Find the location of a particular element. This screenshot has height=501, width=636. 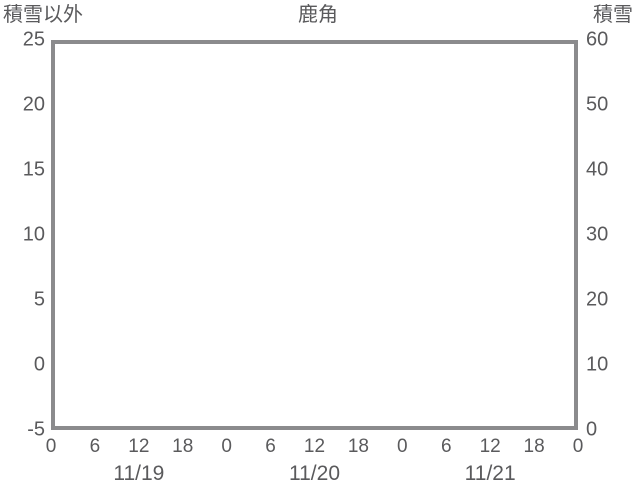

left-tick-label: 15 is located at coordinates (33, 169).